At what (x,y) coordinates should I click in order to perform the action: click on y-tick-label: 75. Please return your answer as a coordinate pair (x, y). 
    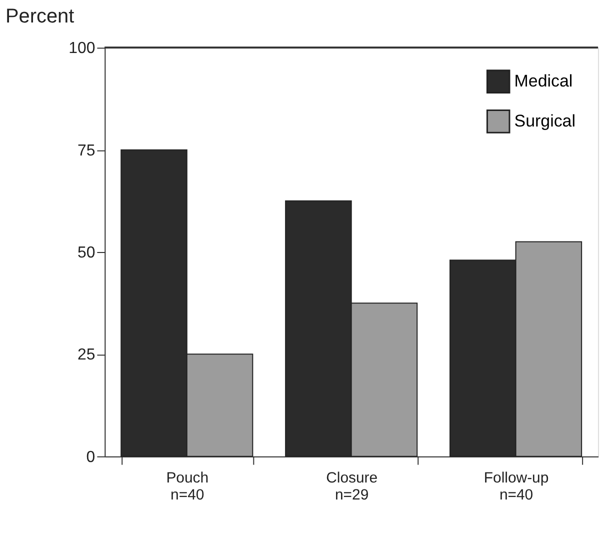
    Looking at the image, I should click on (86, 151).